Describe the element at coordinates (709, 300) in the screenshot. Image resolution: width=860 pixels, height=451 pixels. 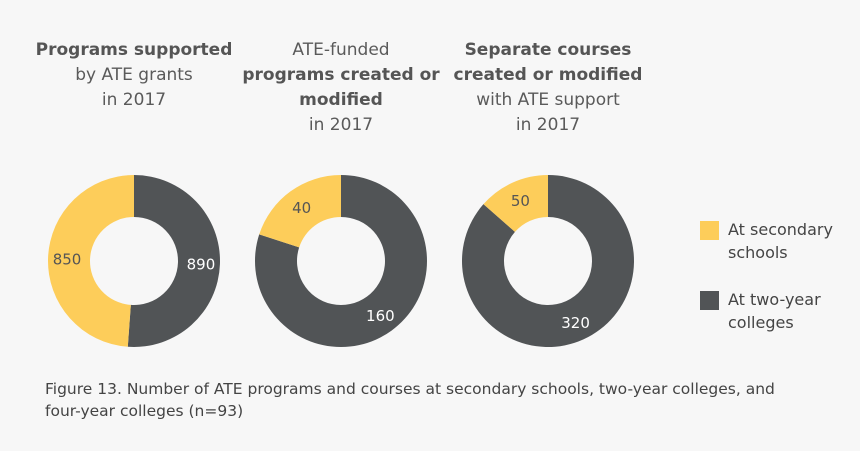
I see `legend-swatch-two-year` at that location.